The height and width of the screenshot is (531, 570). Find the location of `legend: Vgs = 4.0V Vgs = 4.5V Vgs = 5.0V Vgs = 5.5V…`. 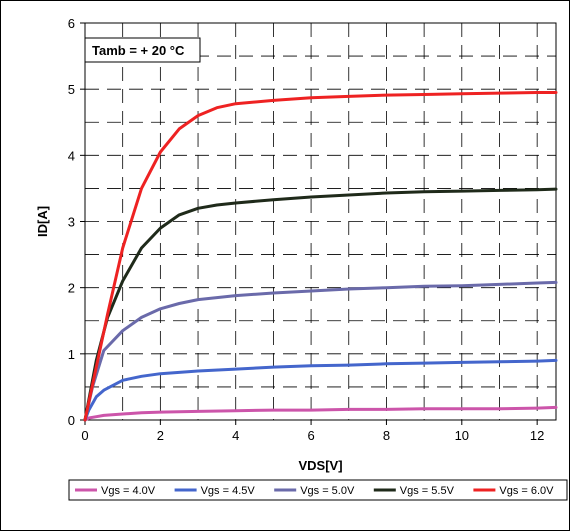

legend: Vgs = 4.0V Vgs = 4.5V Vgs = 5.0V Vgs = 5.5V… is located at coordinates (318, 490).